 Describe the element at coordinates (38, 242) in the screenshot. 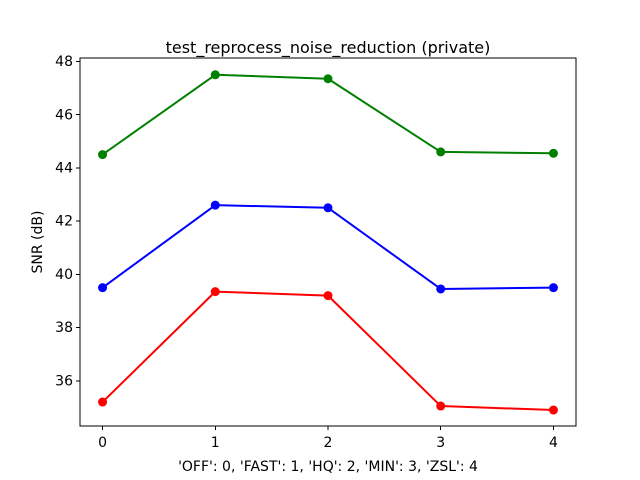

I see `y-axis-label: SNR (dB)` at that location.